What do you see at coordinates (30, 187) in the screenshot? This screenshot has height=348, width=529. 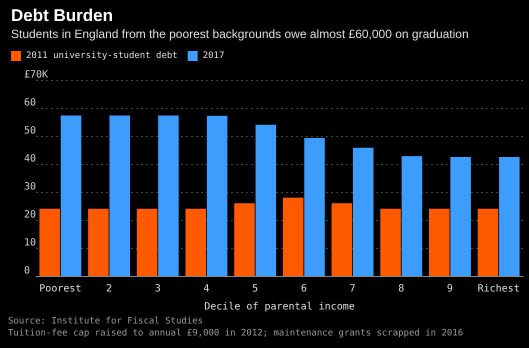 I see `y-tick-label: 30` at bounding box center [30, 187].